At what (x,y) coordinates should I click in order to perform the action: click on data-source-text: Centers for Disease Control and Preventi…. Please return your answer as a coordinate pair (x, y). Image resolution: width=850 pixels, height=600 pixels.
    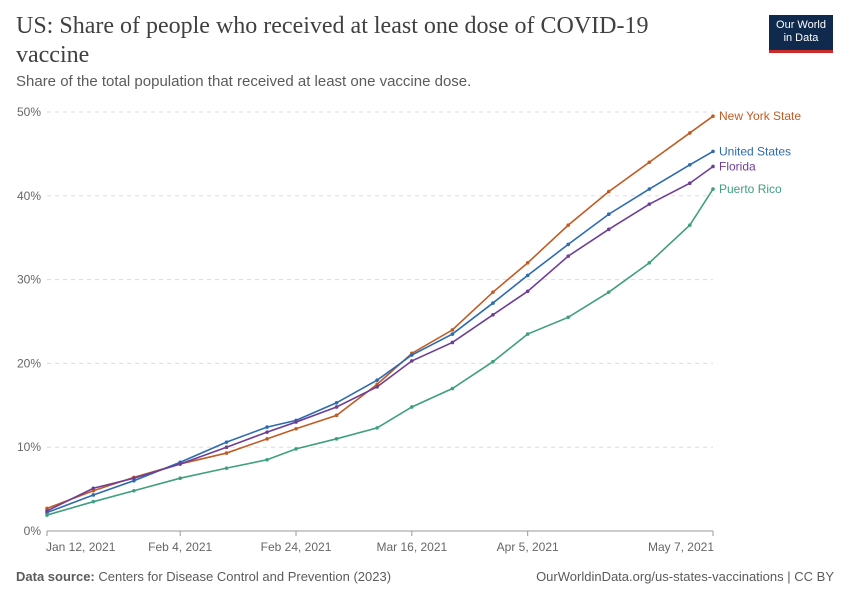
    Looking at the image, I should click on (245, 576).